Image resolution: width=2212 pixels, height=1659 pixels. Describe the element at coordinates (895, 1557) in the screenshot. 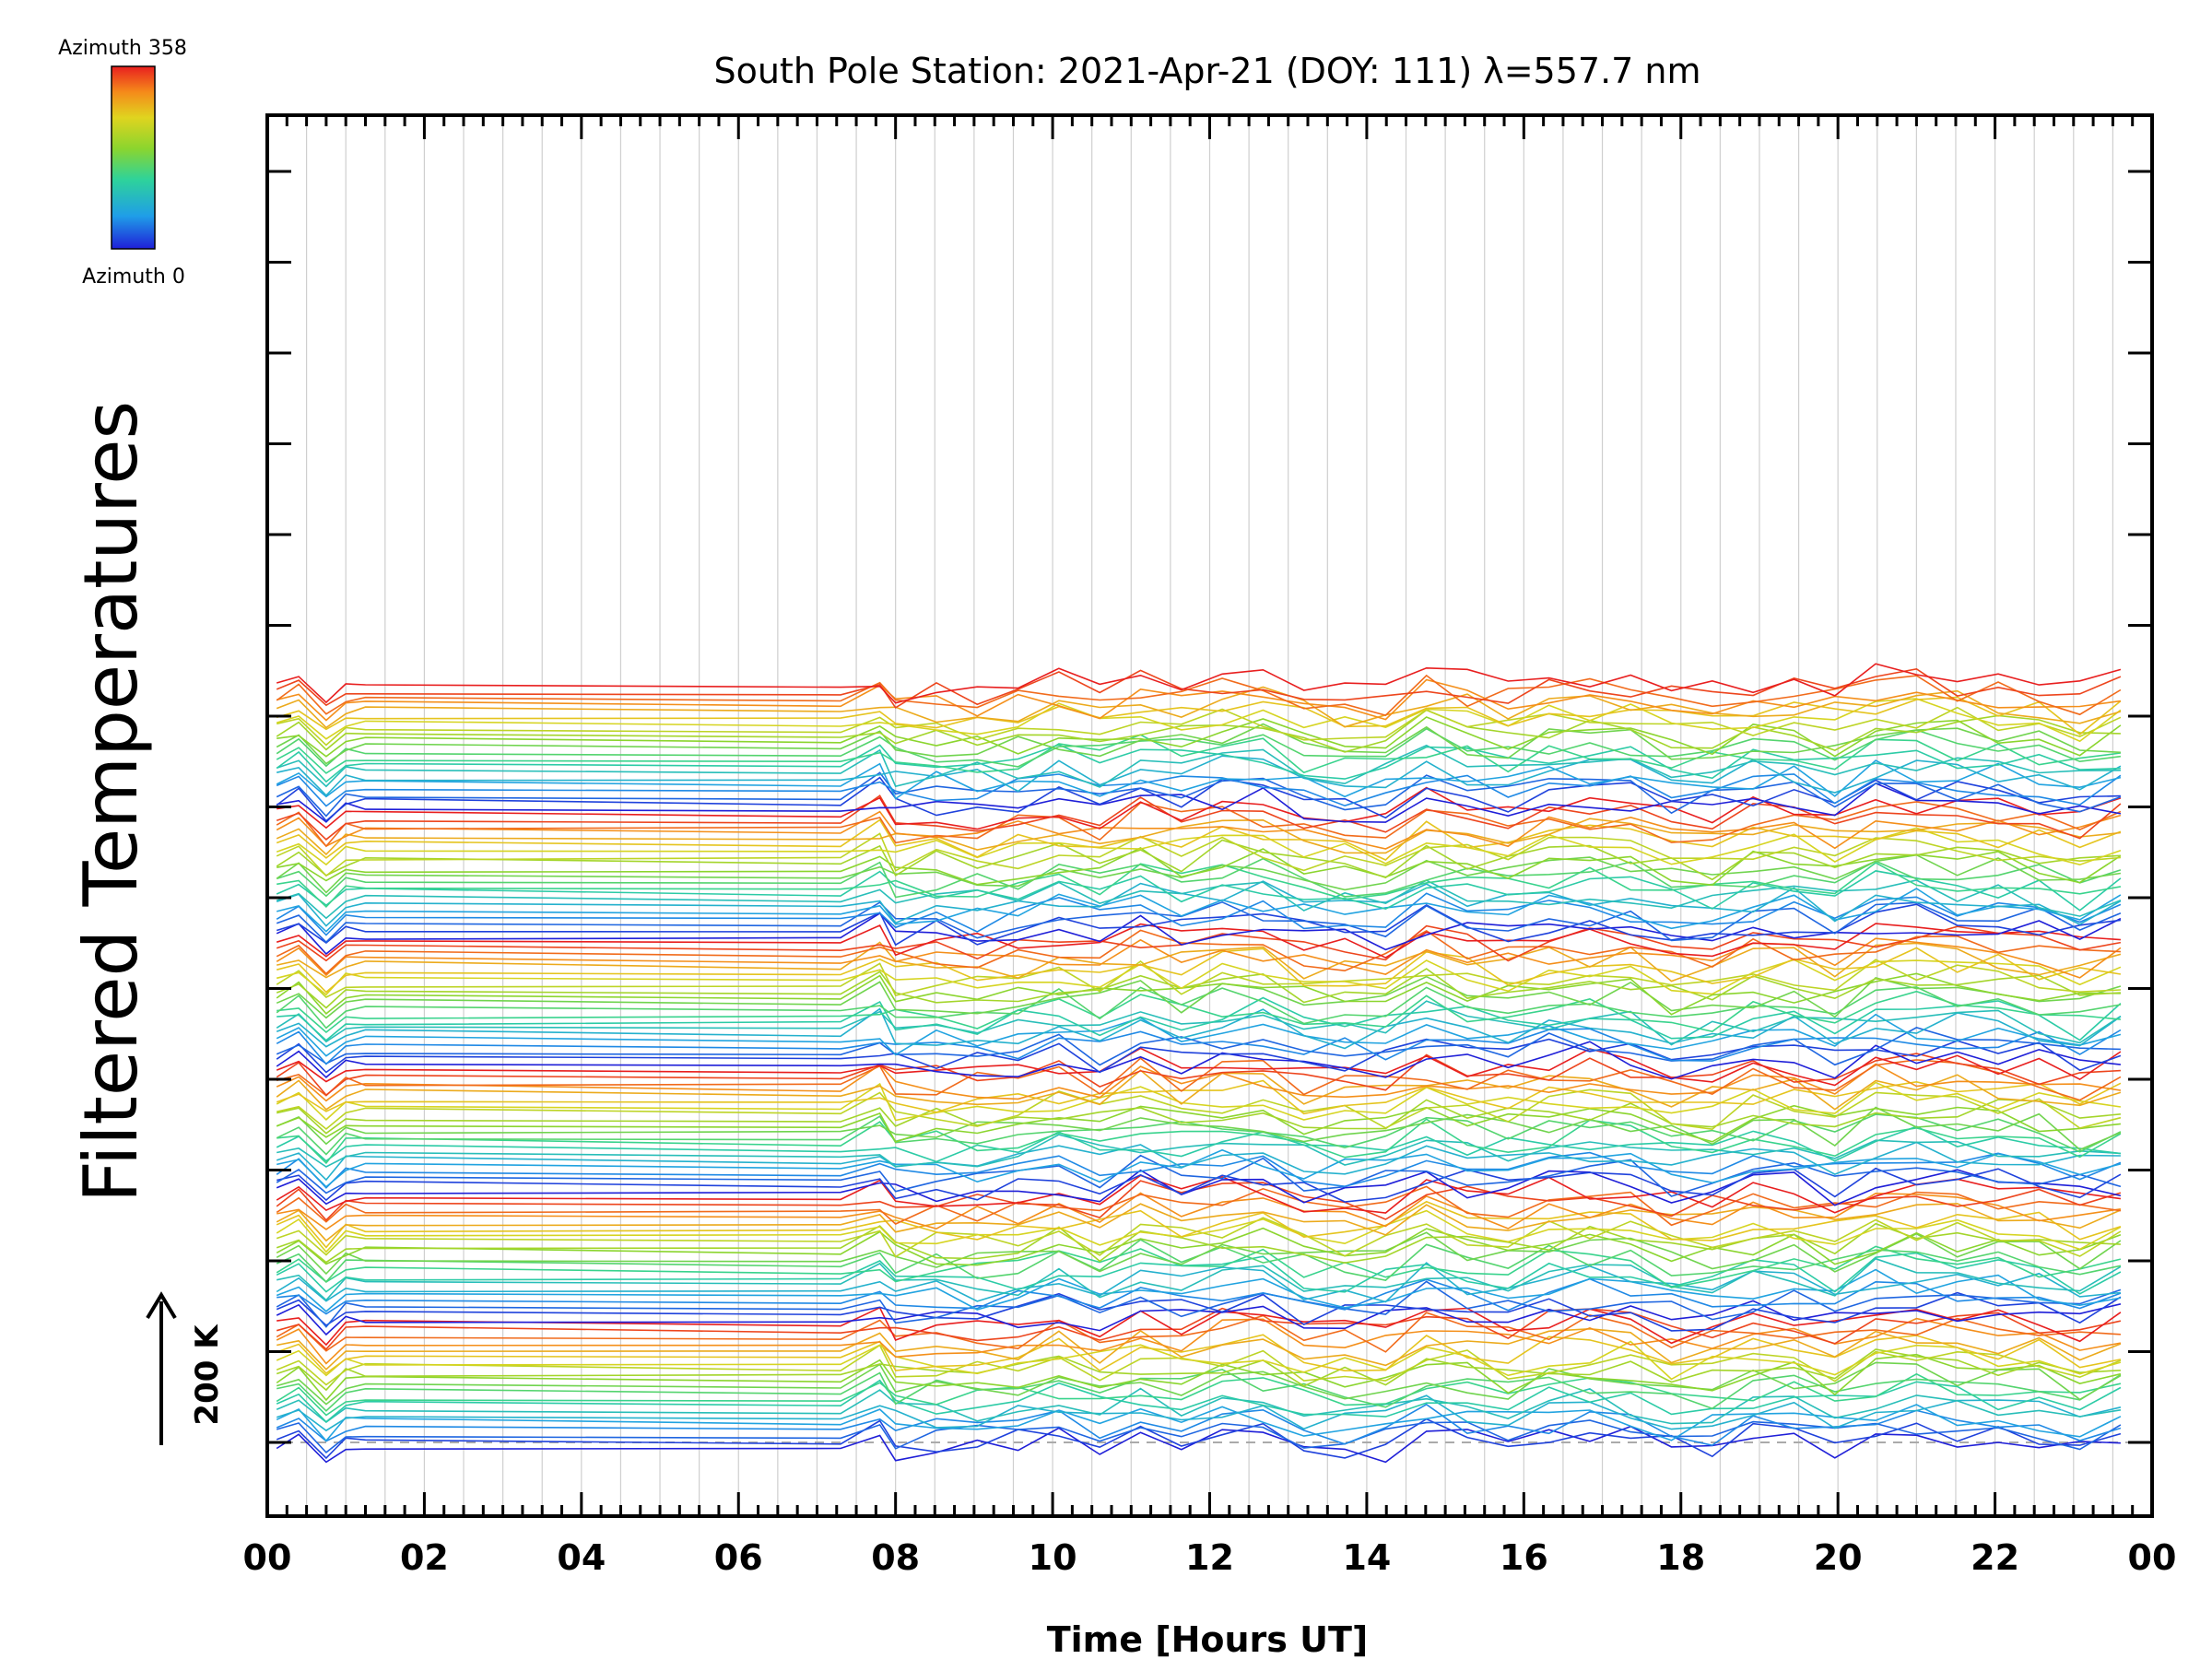

I see `x-tick-label: 08` at that location.